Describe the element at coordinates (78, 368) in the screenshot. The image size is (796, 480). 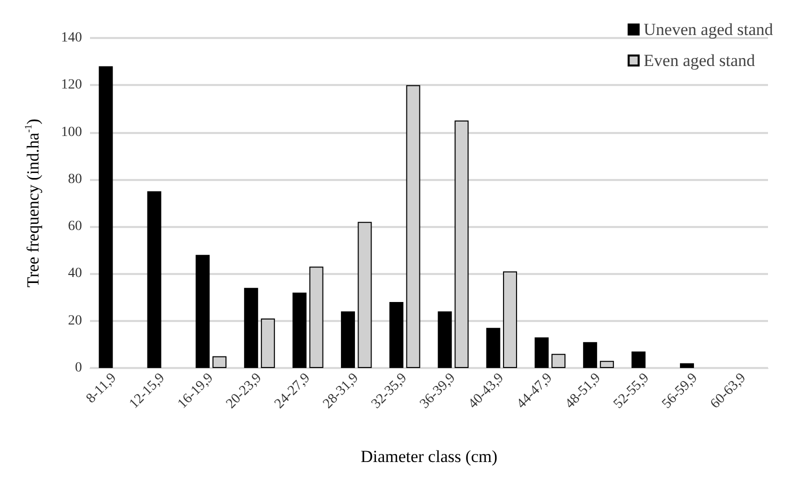
I see `y-tick-label: 0` at that location.